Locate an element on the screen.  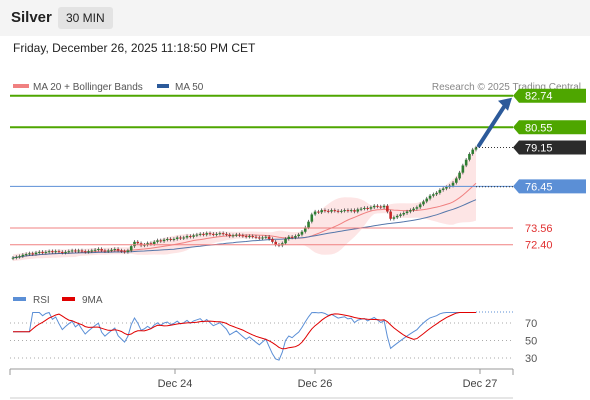
research-credit: Research © 2025 Trading Central is located at coordinates (506, 87).